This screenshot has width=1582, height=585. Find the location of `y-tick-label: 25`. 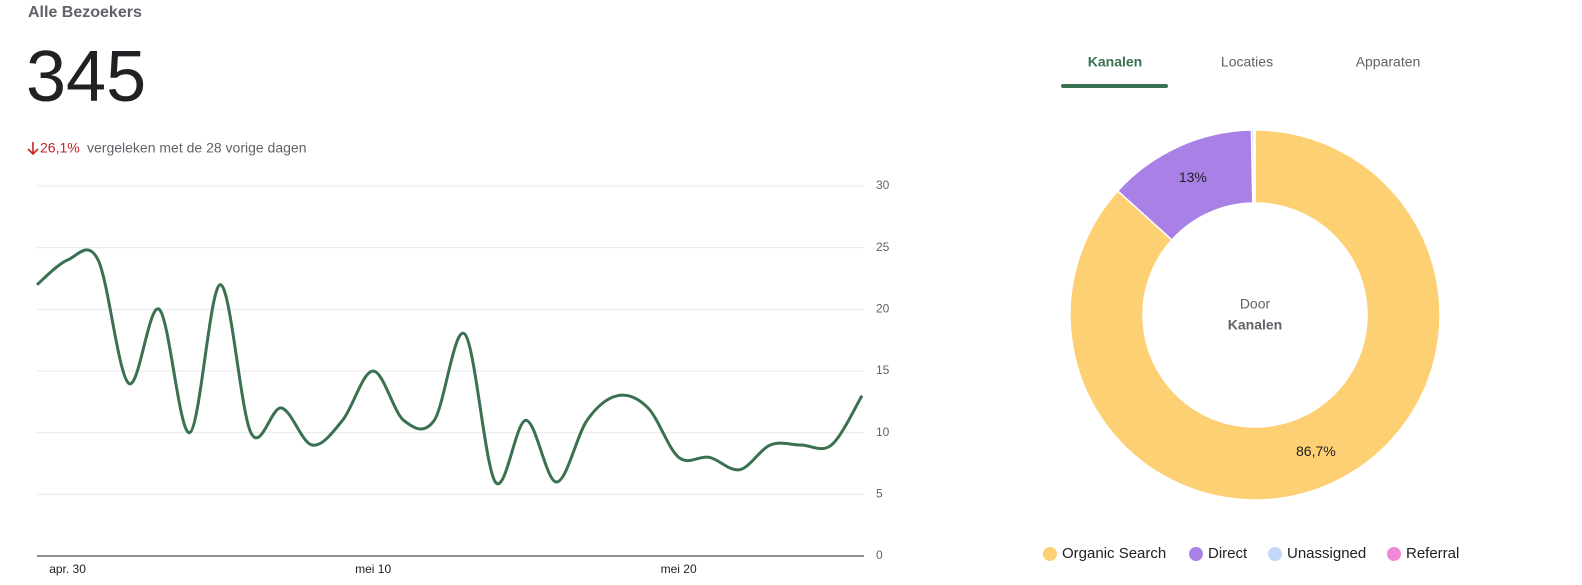

y-tick-label: 25 is located at coordinates (883, 247).